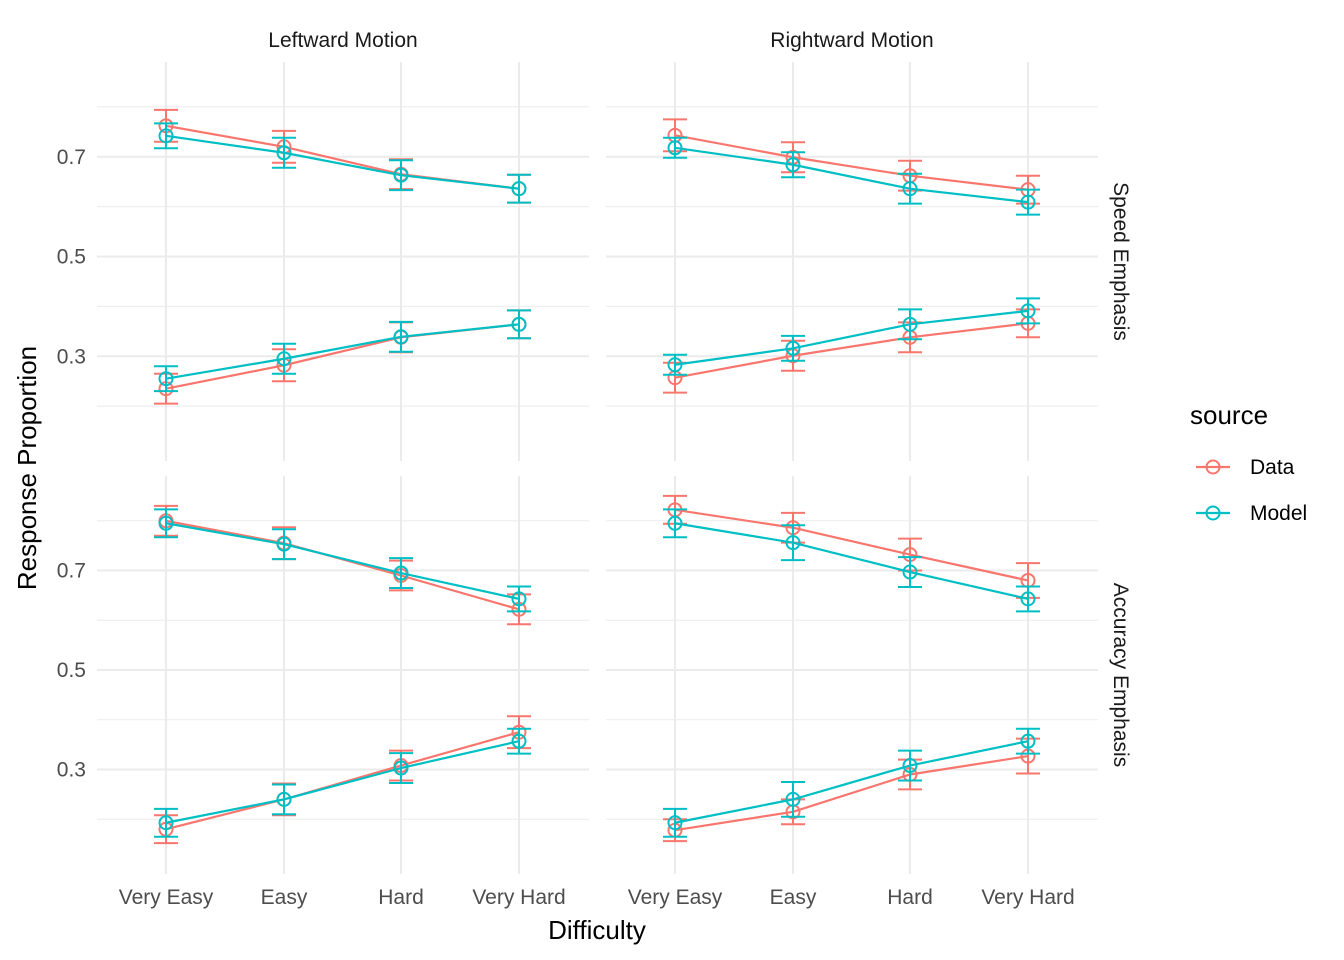  What do you see at coordinates (1272, 467) in the screenshot?
I see `legend-label: Data` at bounding box center [1272, 467].